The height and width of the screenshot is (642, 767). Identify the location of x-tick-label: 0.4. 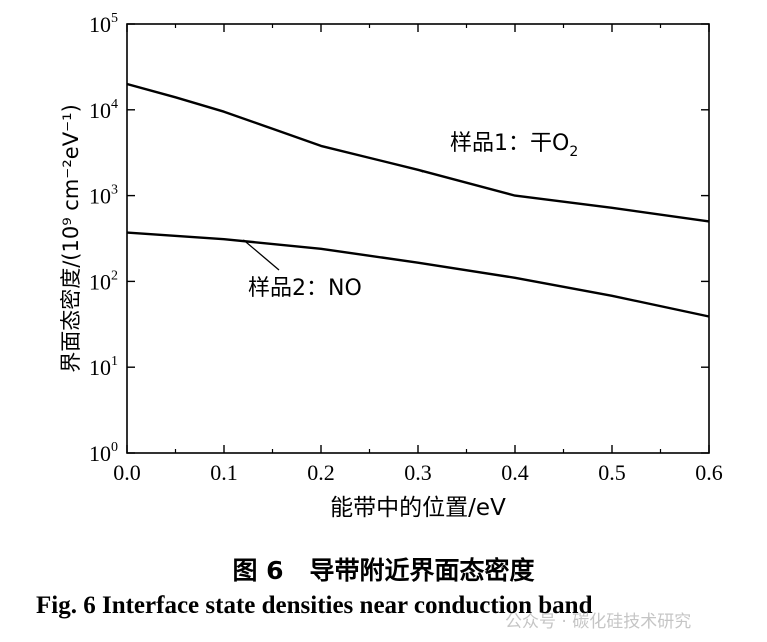
(515, 472).